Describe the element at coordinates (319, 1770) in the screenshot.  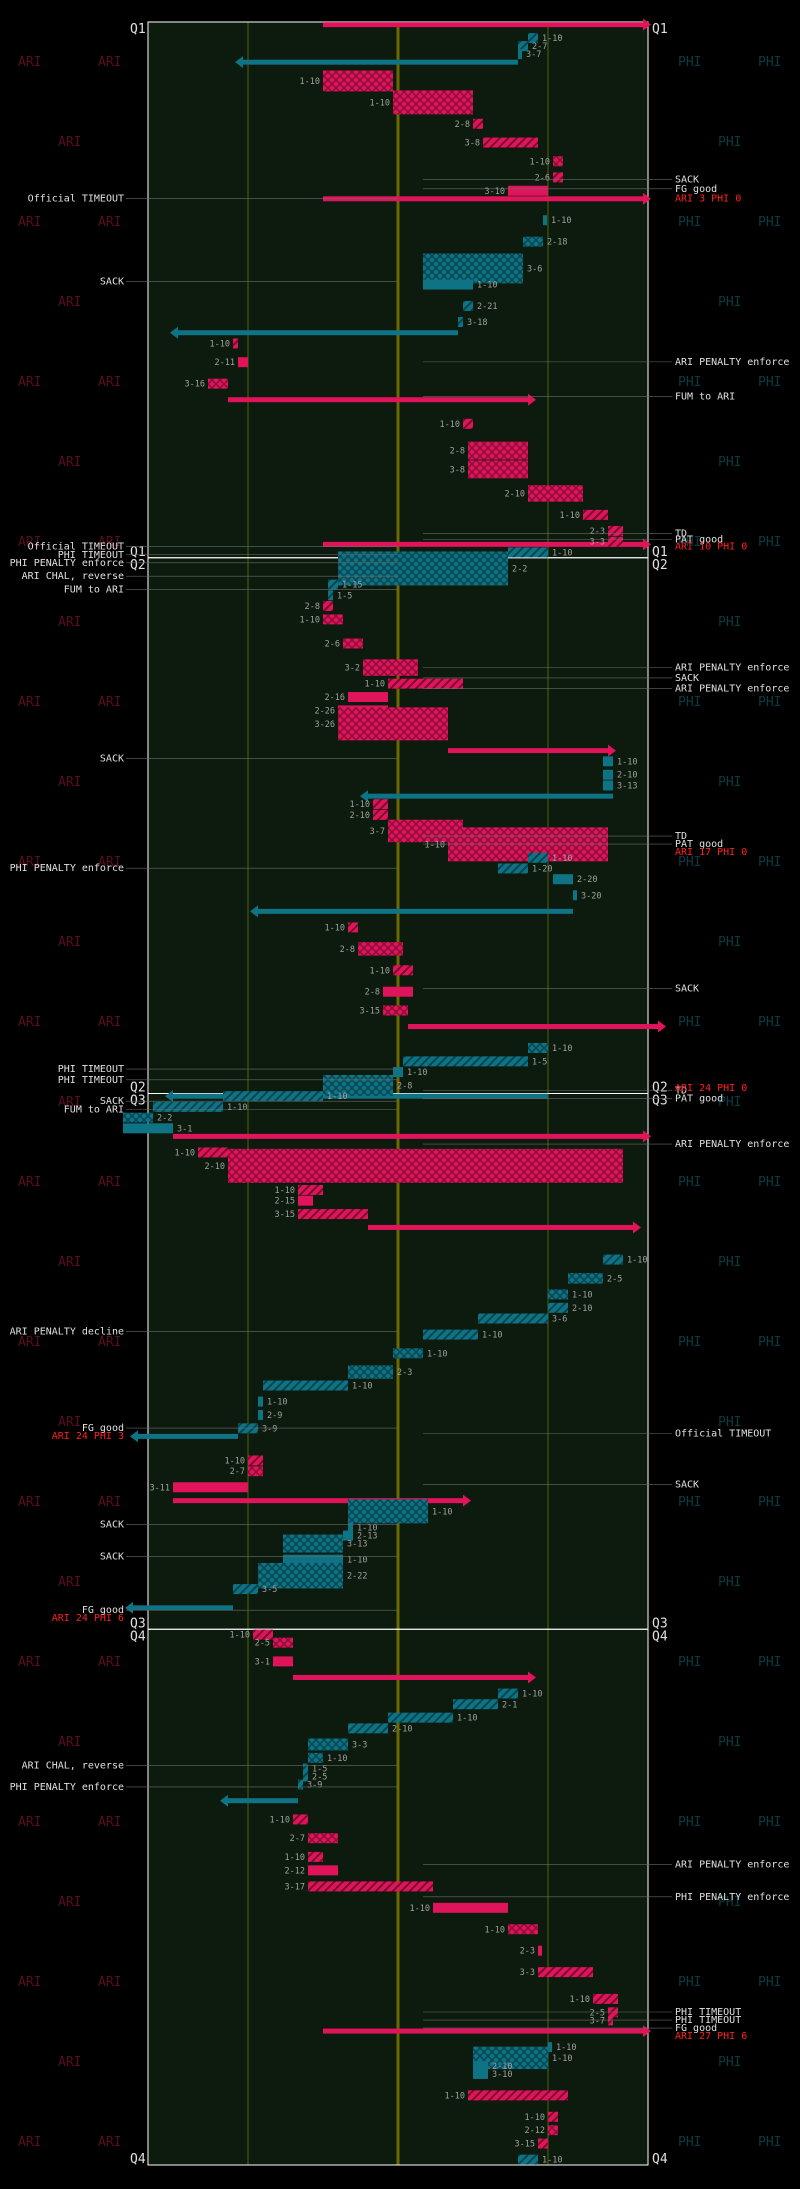
I see `down-distance-label: 1-5` at that location.